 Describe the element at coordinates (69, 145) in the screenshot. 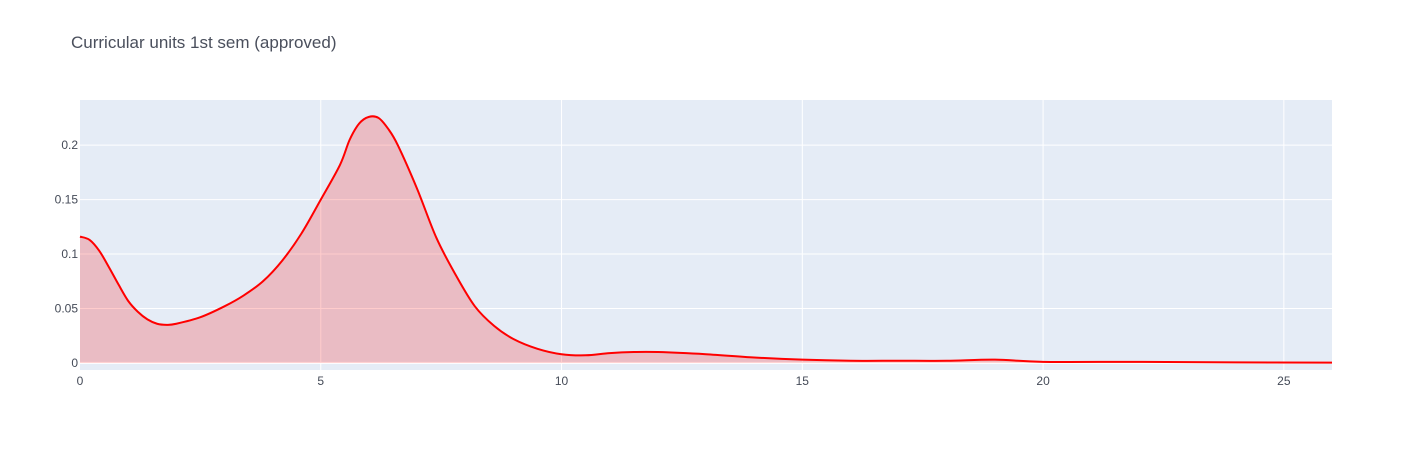

I see `y-tick-label: 0.2` at that location.